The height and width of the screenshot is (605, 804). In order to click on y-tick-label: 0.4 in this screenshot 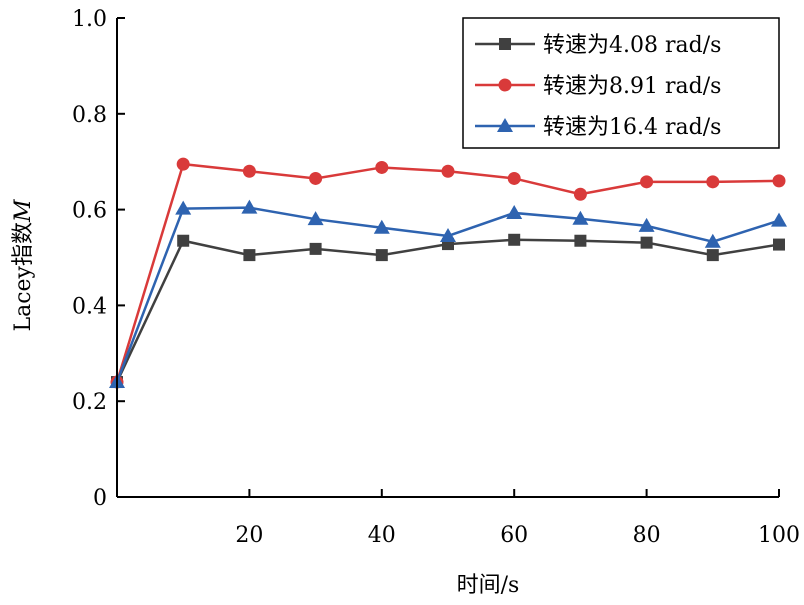, I will do `click(89, 306)`.